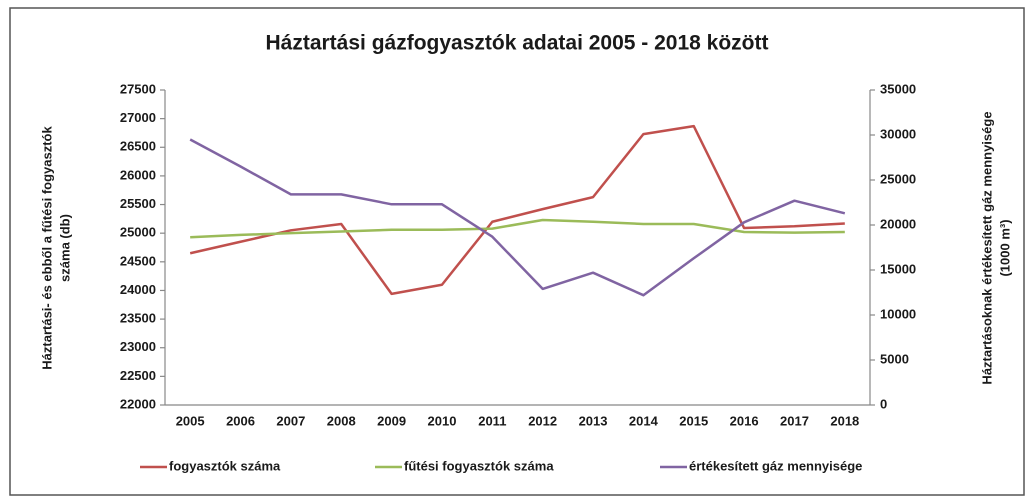 This screenshot has height=502, width=1034. What do you see at coordinates (883, 403) in the screenshot?
I see `y2-tick-label: 0` at bounding box center [883, 403].